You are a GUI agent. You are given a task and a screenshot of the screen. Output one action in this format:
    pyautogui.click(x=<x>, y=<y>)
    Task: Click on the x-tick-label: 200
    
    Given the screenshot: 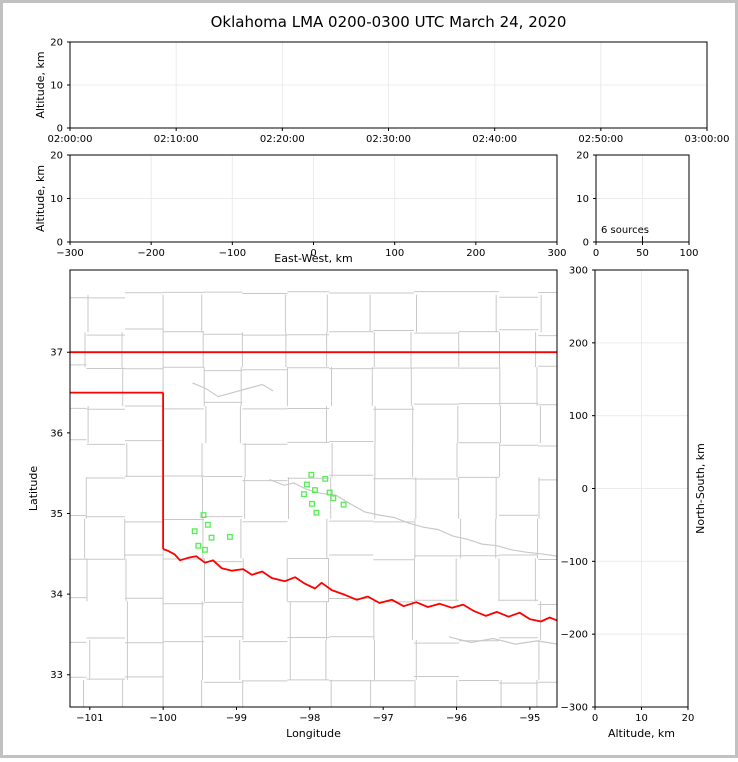 What is the action you would take?
    pyautogui.click(x=475, y=253)
    